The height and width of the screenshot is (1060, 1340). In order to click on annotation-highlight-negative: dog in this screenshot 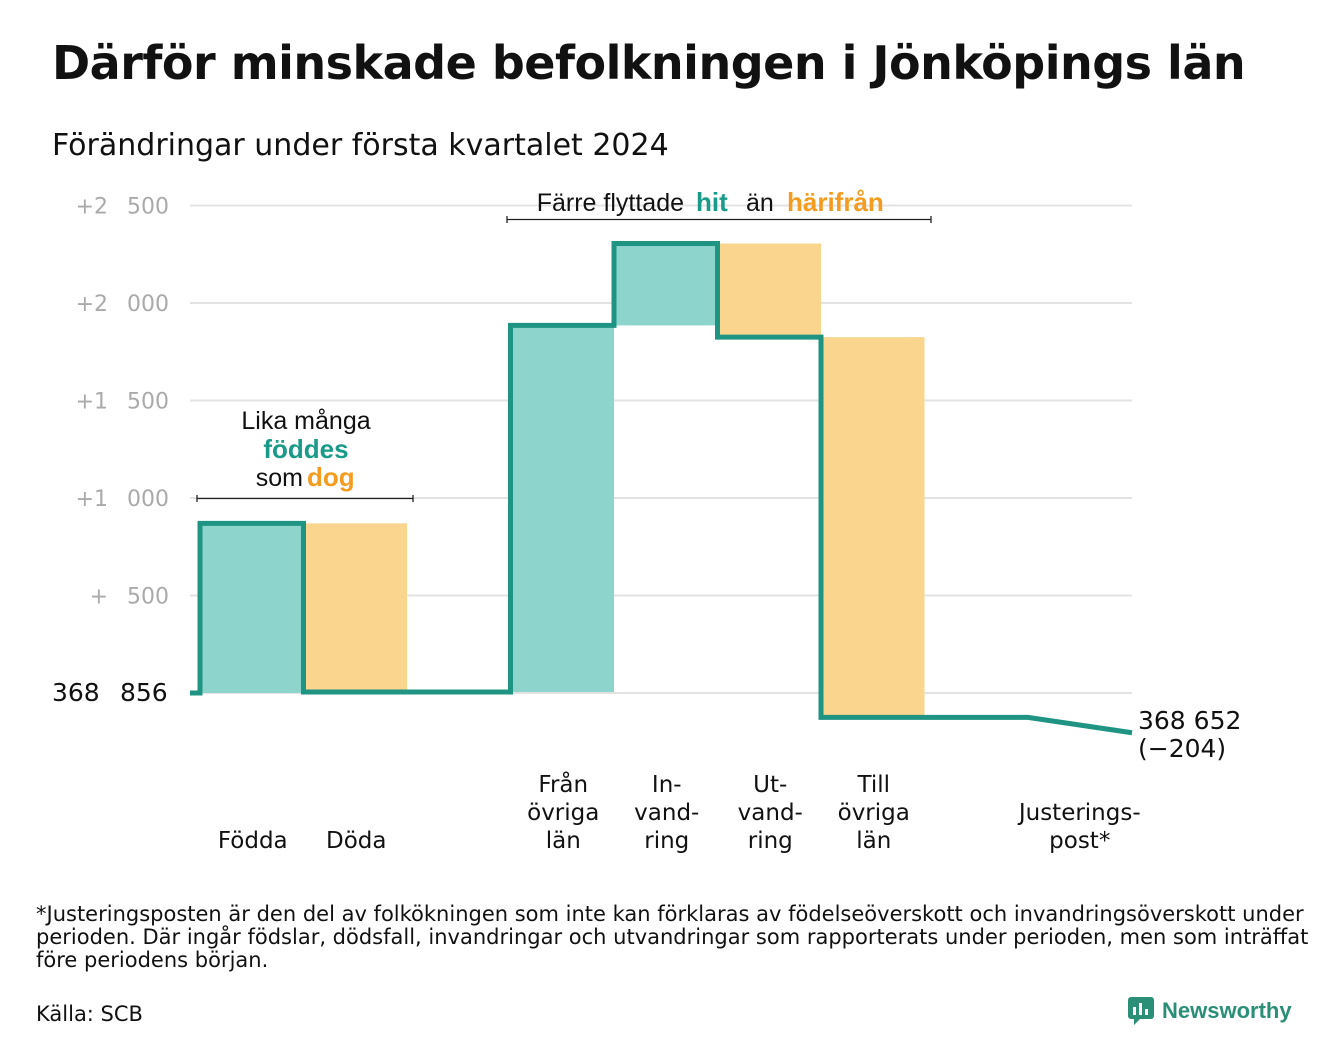, I will do `click(331, 477)`.